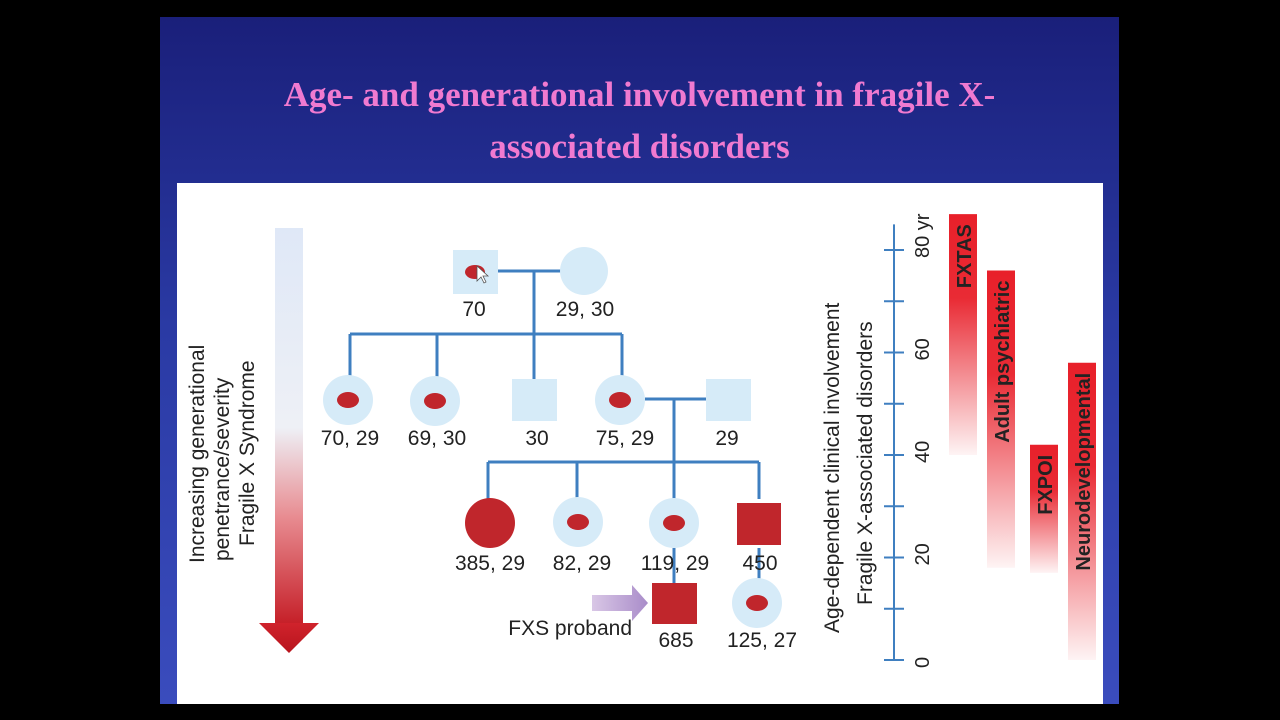 The width and height of the screenshot is (1280, 720). What do you see at coordinates (674, 523) in the screenshot?
I see `gen3-daughter-3-dot` at bounding box center [674, 523].